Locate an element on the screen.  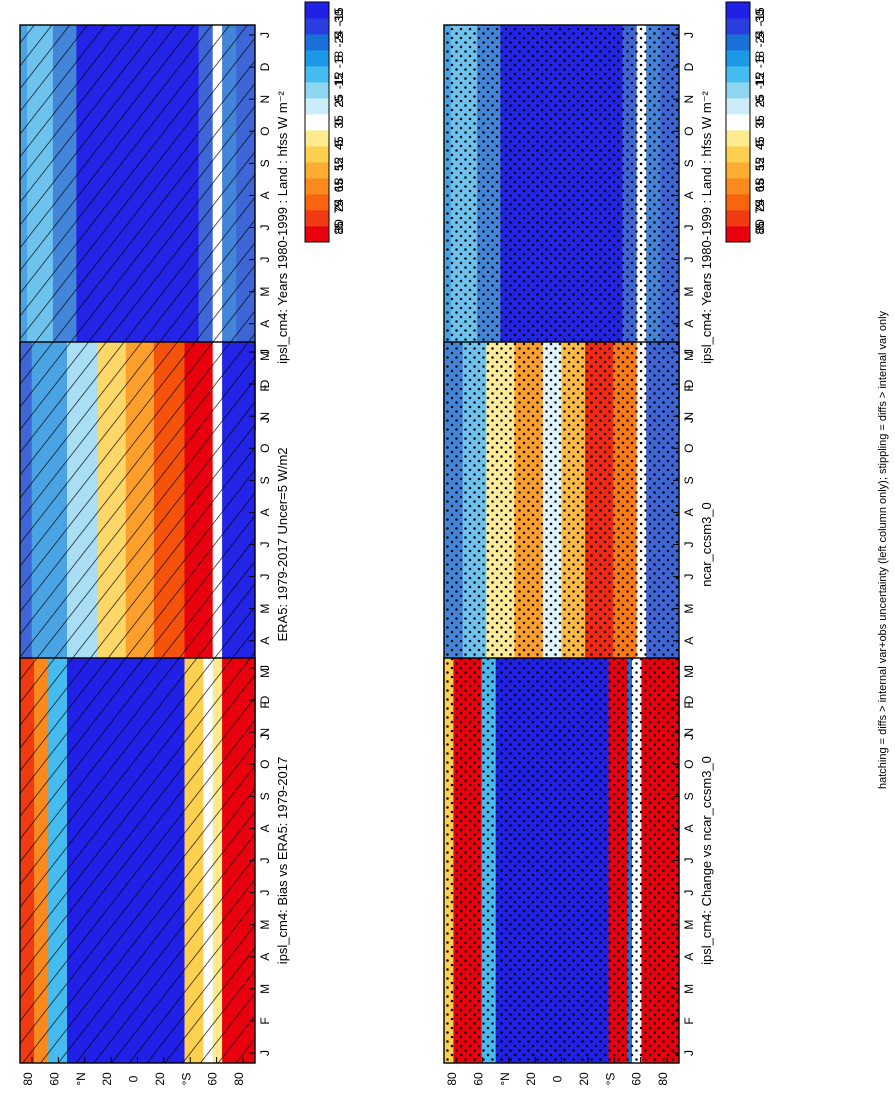
colorbar-label: -24 is located at coordinates (339, 39).